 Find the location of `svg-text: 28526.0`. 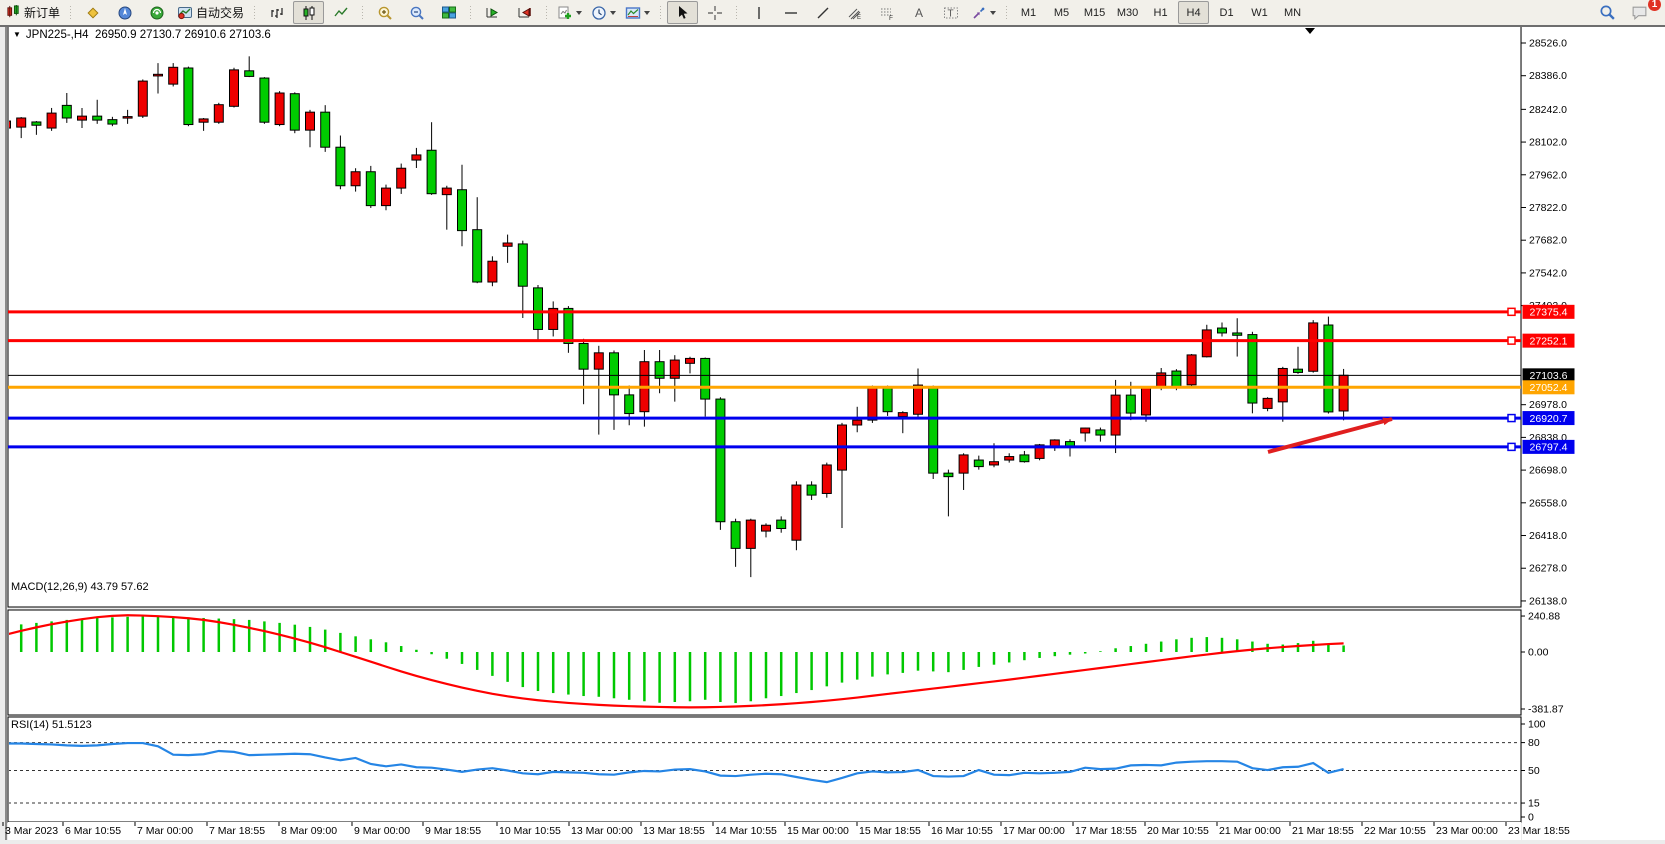

svg-text: 28526.0 is located at coordinates (1548, 44).